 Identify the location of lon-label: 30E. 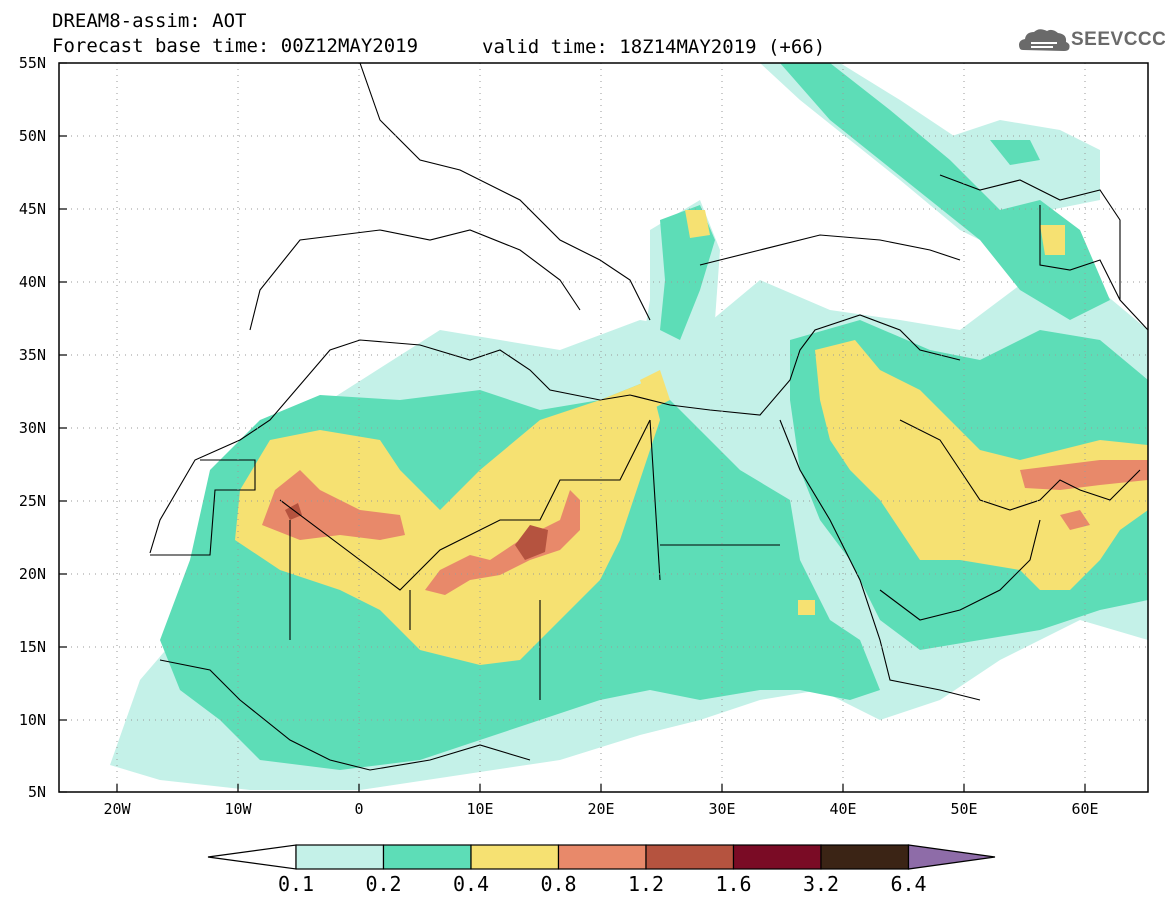
(722, 809).